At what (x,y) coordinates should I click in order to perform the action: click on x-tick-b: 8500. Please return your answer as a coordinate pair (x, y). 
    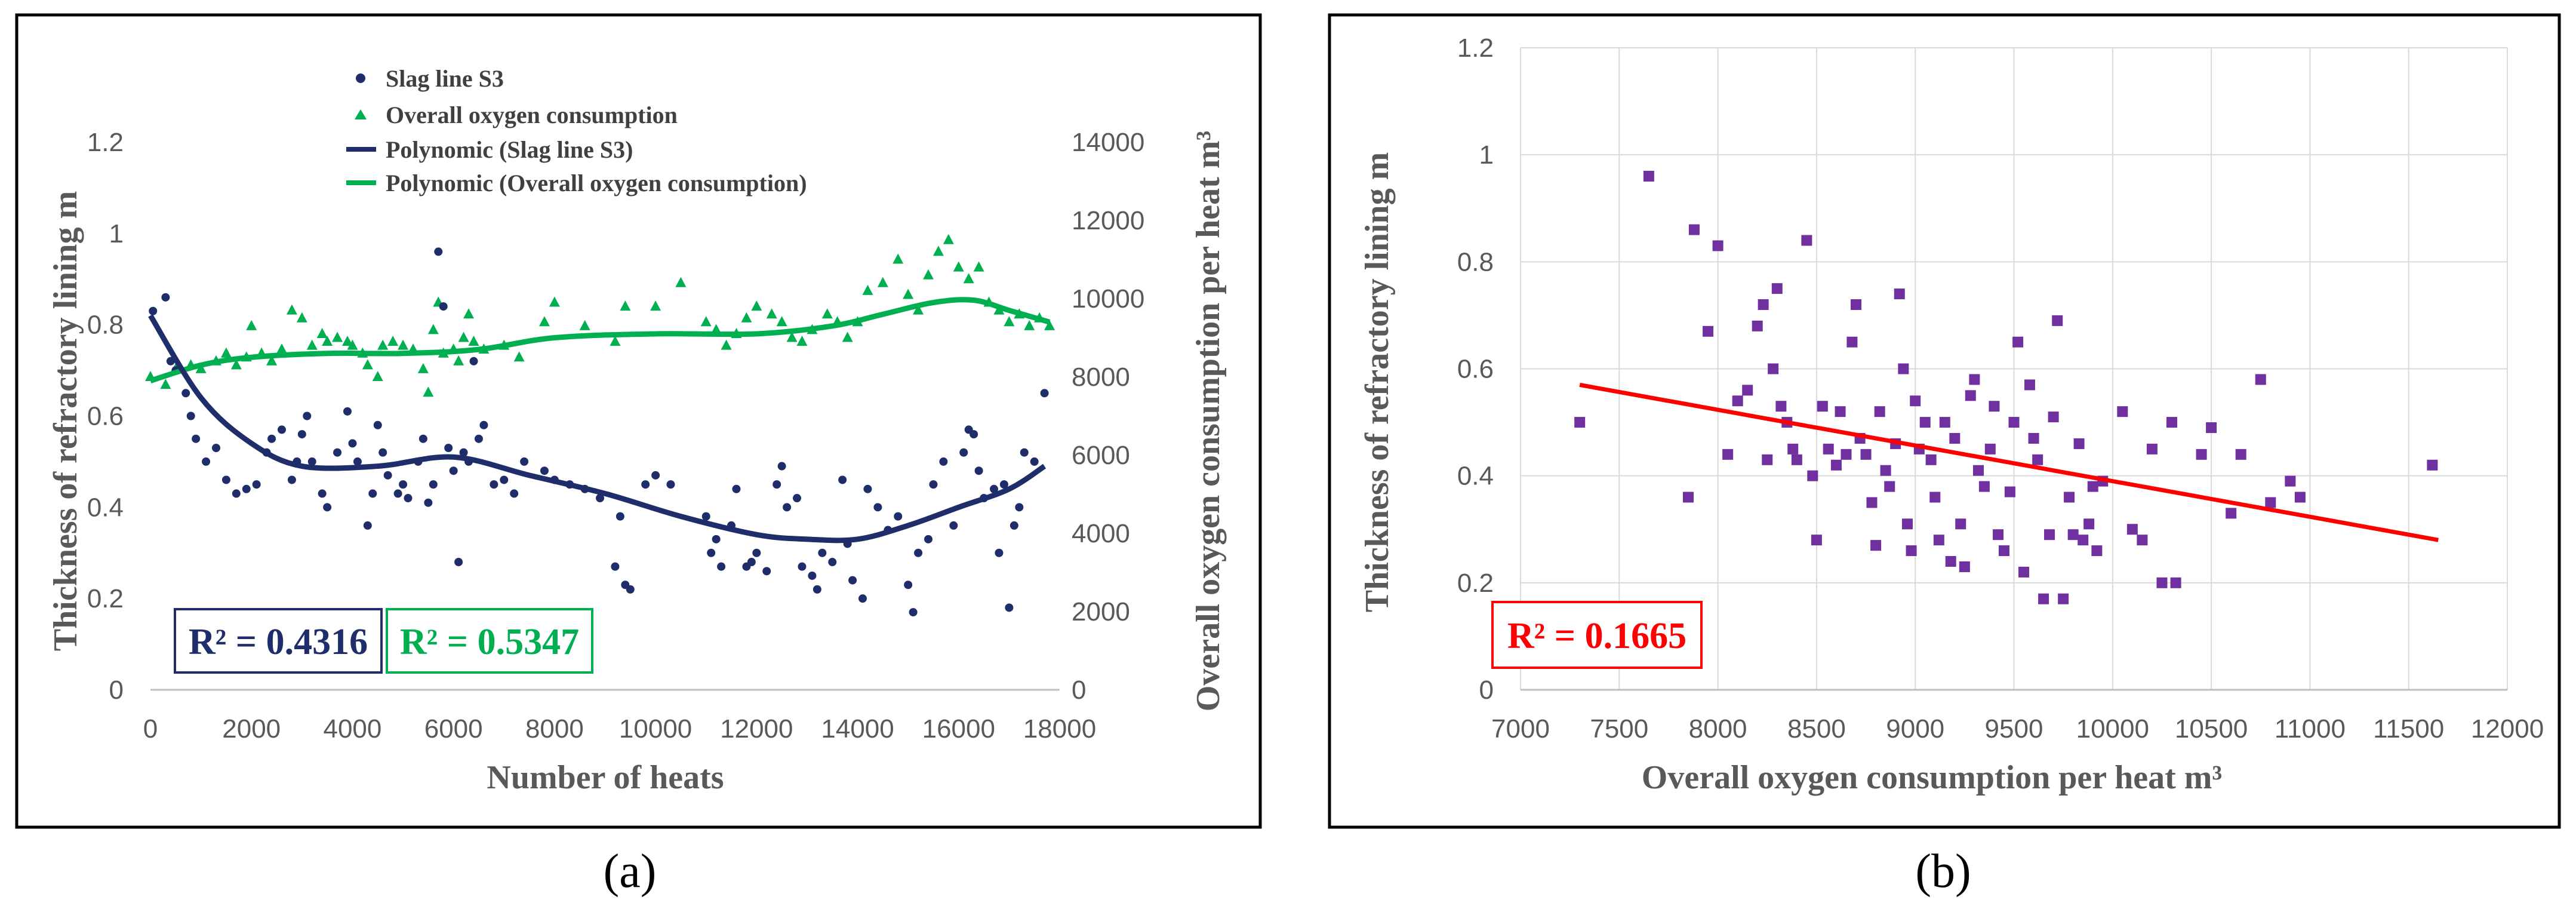
    Looking at the image, I should click on (1816, 729).